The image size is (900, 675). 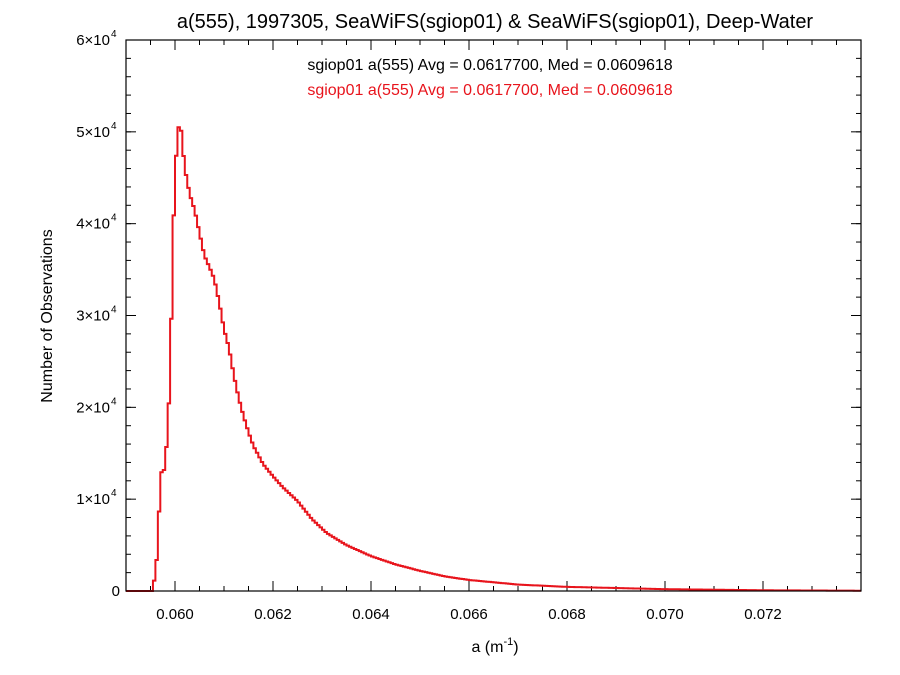 What do you see at coordinates (47, 315) in the screenshot?
I see `y-axis-label: Number of Observations` at bounding box center [47, 315].